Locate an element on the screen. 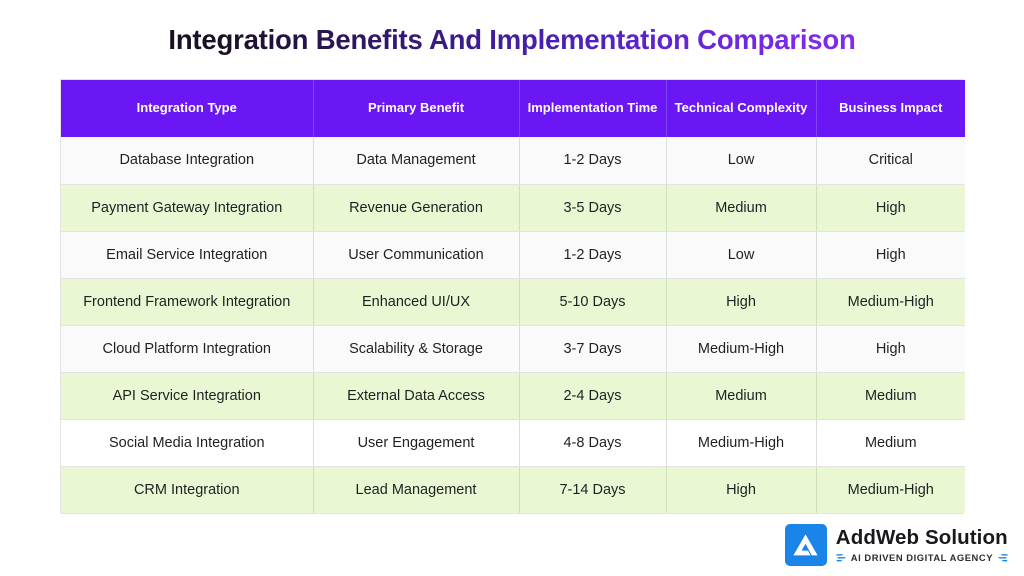  logo-text-block: AddWeb Solution AI DRIVEN DIGITAL AGENCY is located at coordinates (922, 545).